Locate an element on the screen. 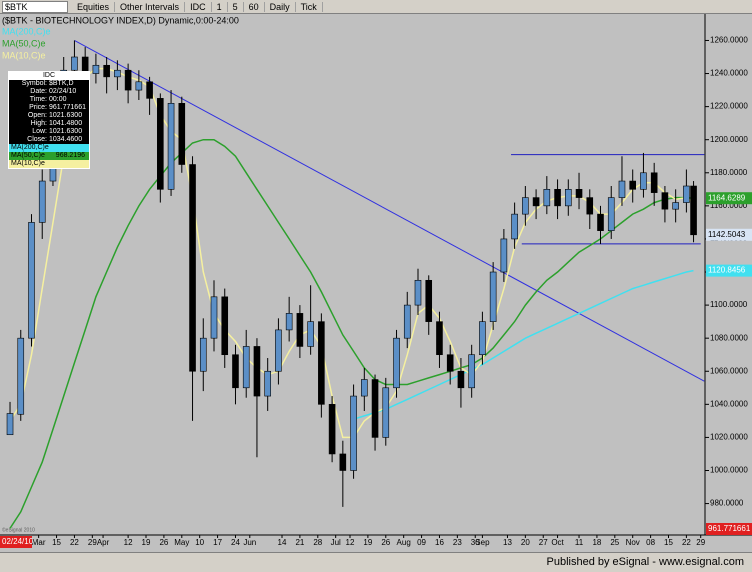  legend-entry: MA(10,C)e is located at coordinates (24, 55).